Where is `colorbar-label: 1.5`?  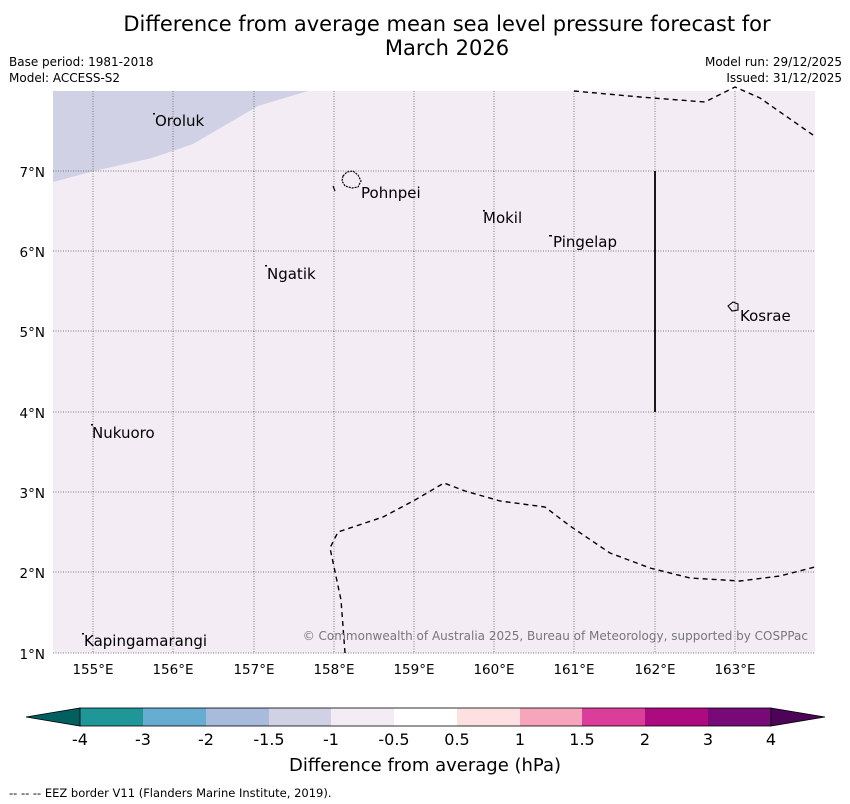 colorbar-label: 1.5 is located at coordinates (581, 739).